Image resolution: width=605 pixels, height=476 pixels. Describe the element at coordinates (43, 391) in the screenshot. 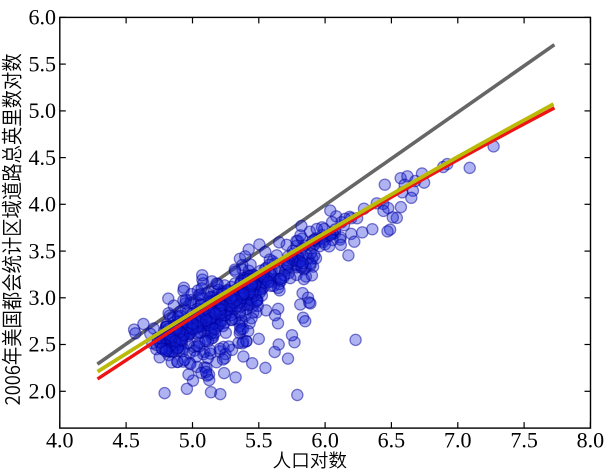

I see `svg-text: 2.0` at that location.